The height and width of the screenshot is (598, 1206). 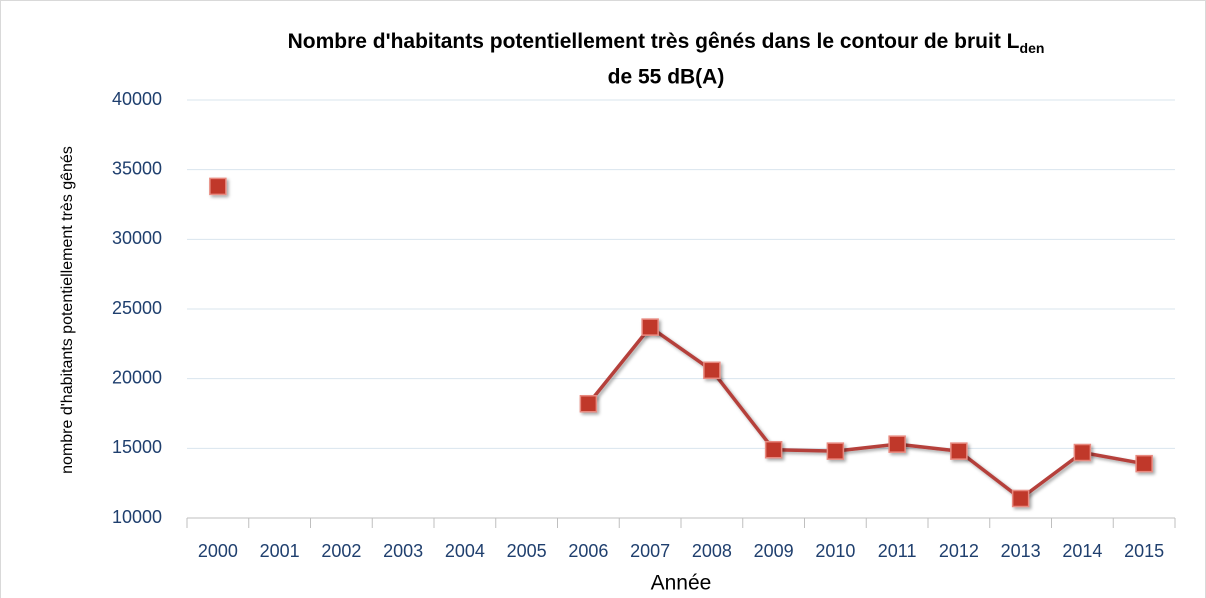 What do you see at coordinates (712, 551) in the screenshot?
I see `x-tick-label: 2008` at bounding box center [712, 551].